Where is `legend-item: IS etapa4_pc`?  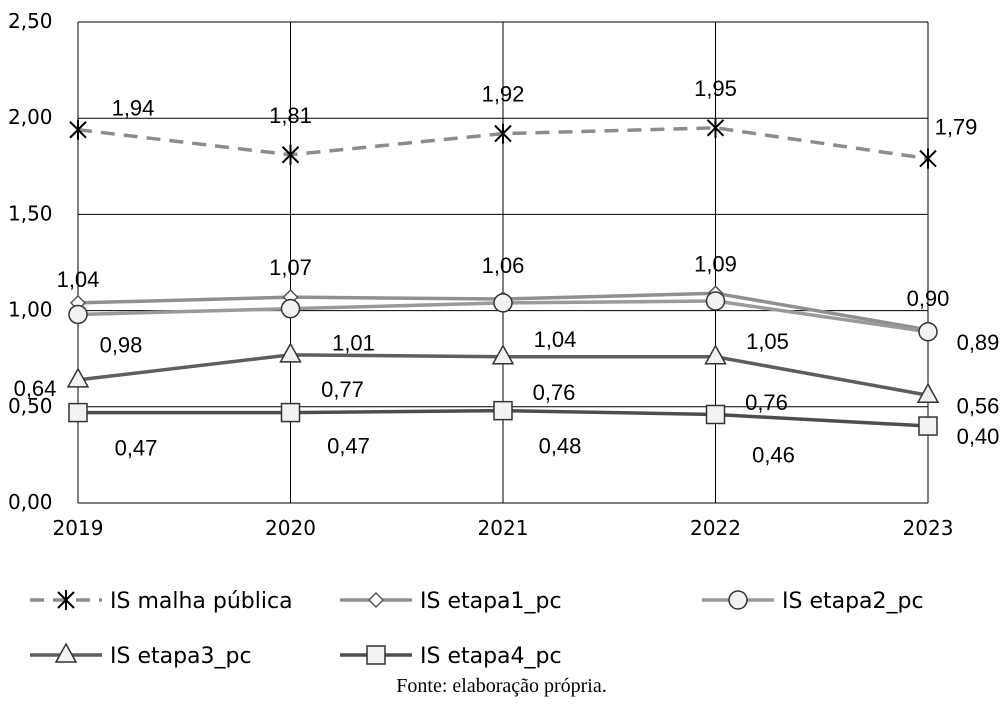 legend-item: IS etapa4_pc is located at coordinates (451, 656).